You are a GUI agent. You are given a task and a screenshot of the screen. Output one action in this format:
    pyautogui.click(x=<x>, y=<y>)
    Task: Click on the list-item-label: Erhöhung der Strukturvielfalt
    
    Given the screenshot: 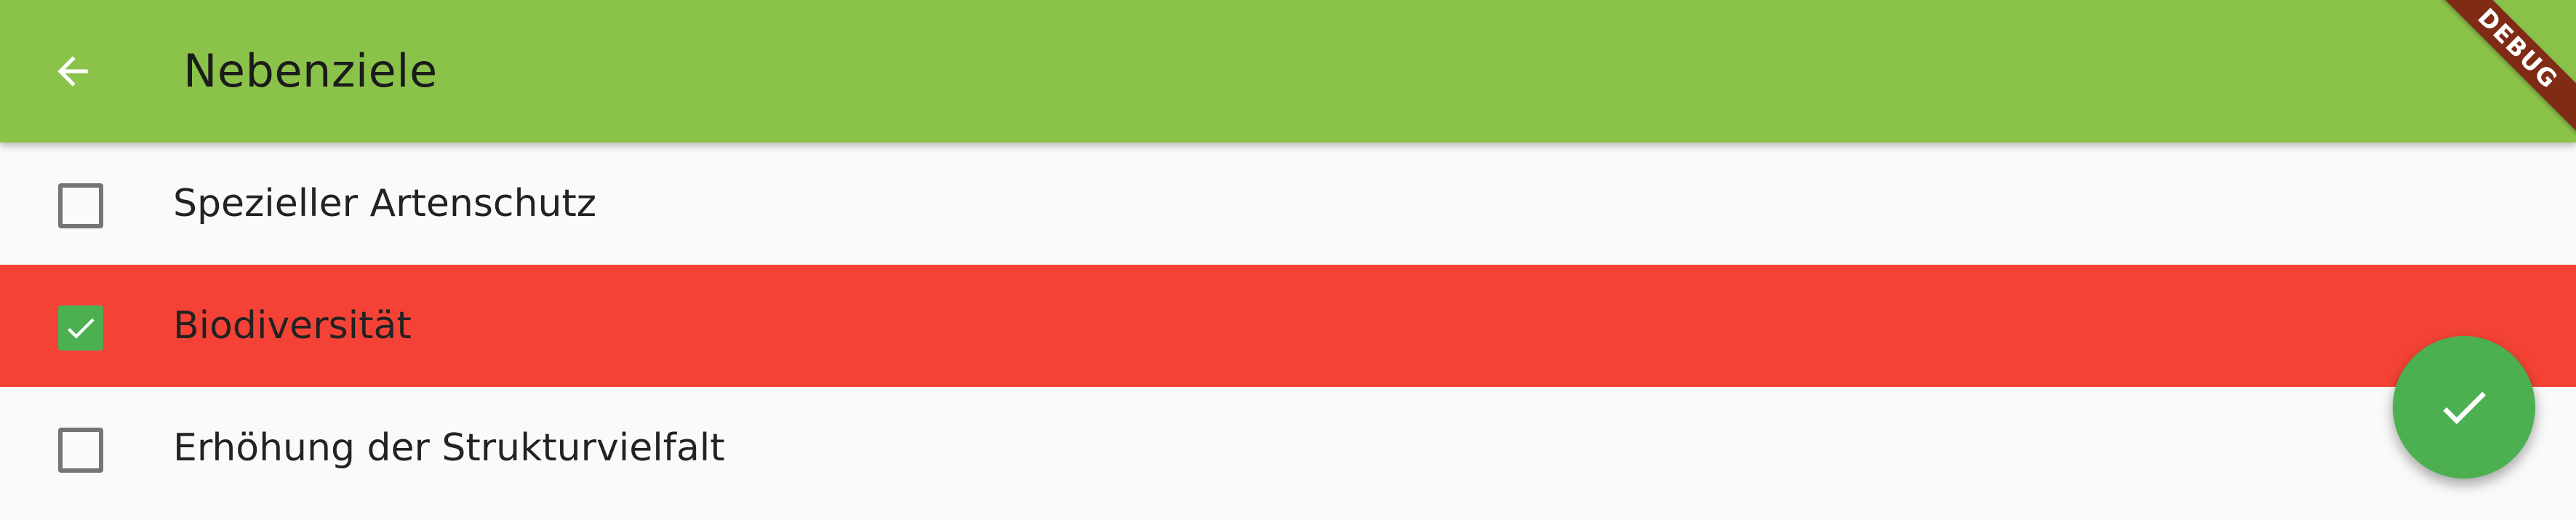 What is the action you would take?
    pyautogui.click(x=449, y=448)
    